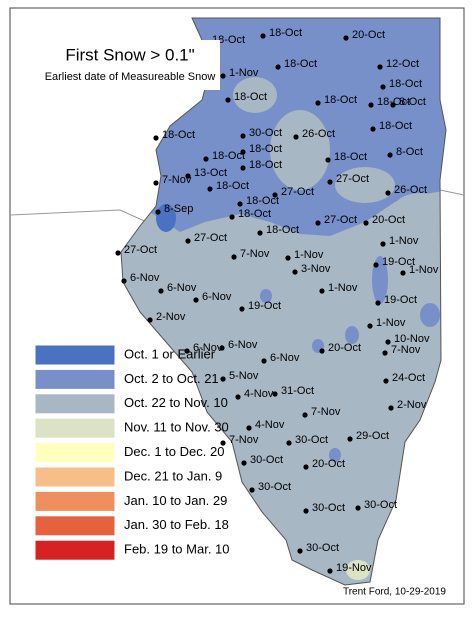 Image resolution: width=474 pixels, height=618 pixels. I want to click on legend-label: Oct. 22 to Nov. 10, so click(176, 402).